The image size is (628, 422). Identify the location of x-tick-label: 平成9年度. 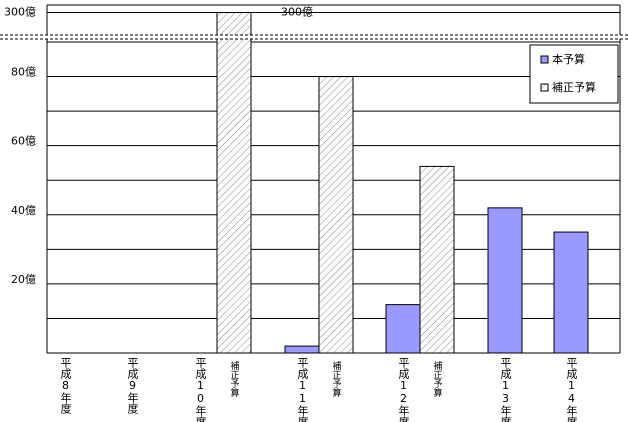
(132, 386).